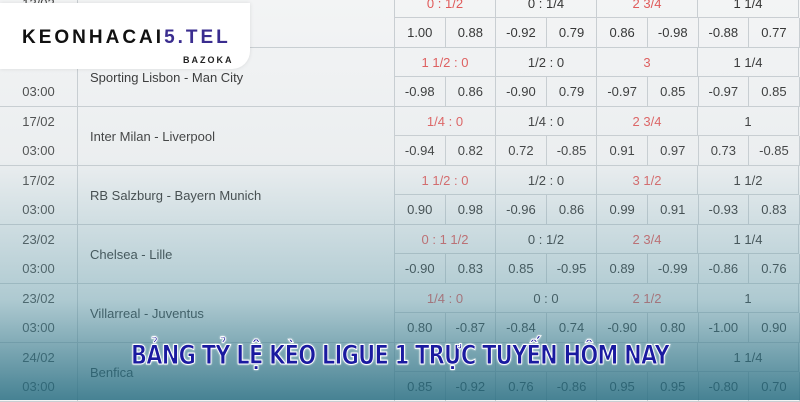 The image size is (800, 402). Describe the element at coordinates (622, 209) in the screenshot. I see `odds-value: 0.99` at that location.